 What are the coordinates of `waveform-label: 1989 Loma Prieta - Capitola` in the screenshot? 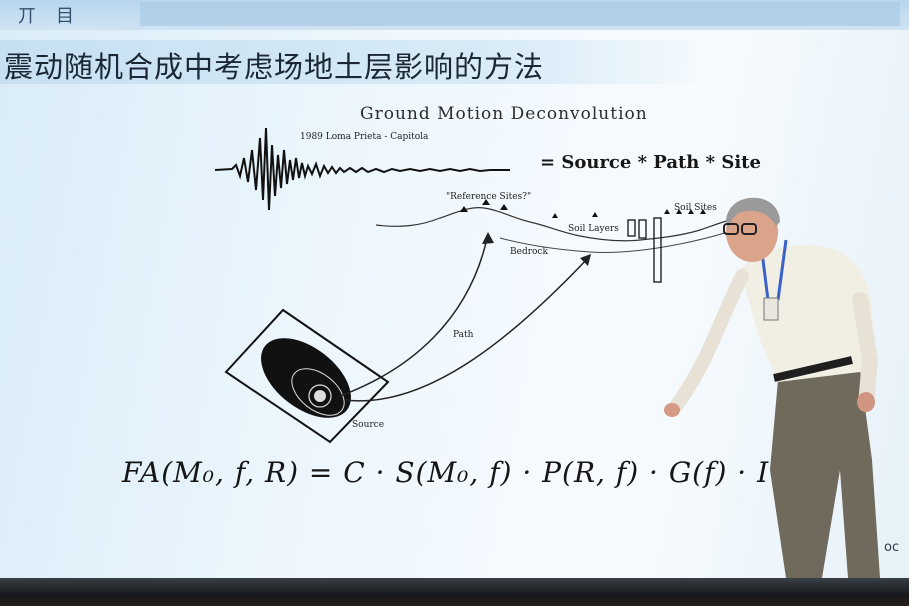 It's located at (364, 137).